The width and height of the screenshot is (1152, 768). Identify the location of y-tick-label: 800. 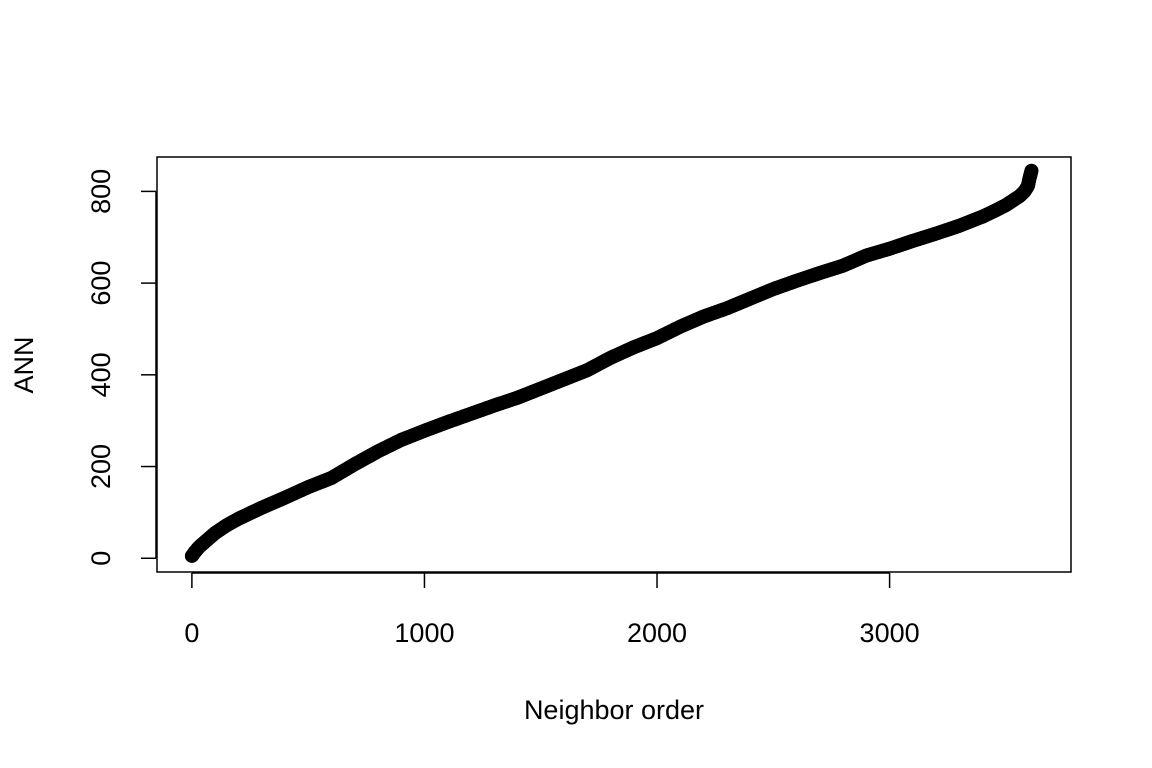
(101, 191).